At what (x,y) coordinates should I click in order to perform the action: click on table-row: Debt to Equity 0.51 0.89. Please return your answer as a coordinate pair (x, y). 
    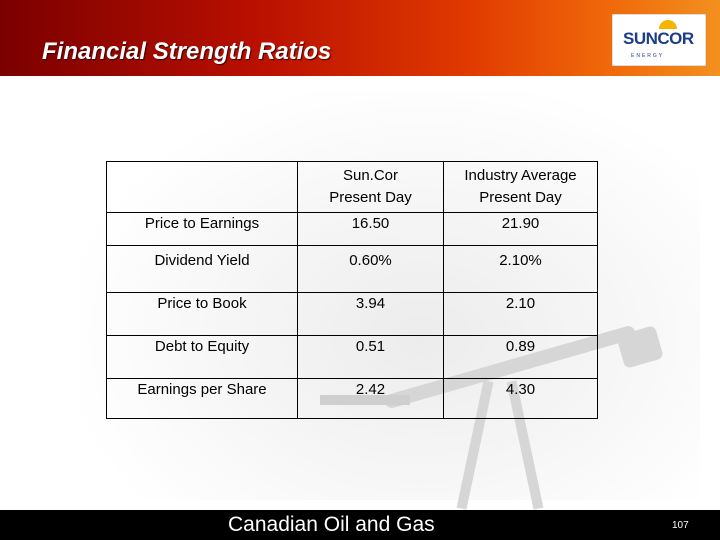
    Looking at the image, I should click on (352, 357).